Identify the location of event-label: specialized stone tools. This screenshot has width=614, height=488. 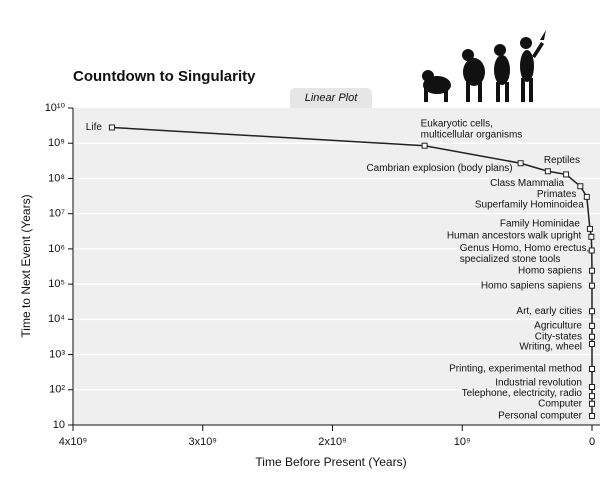
(510, 259).